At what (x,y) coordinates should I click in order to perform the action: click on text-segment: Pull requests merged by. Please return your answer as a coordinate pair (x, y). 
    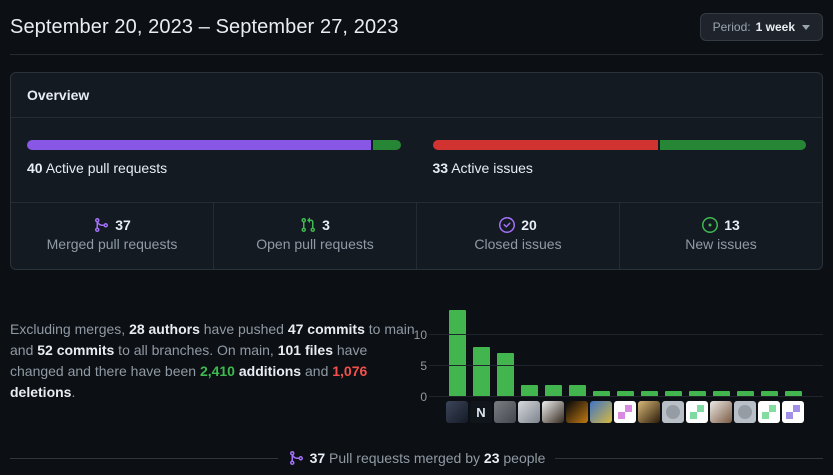
    Looking at the image, I should click on (404, 458).